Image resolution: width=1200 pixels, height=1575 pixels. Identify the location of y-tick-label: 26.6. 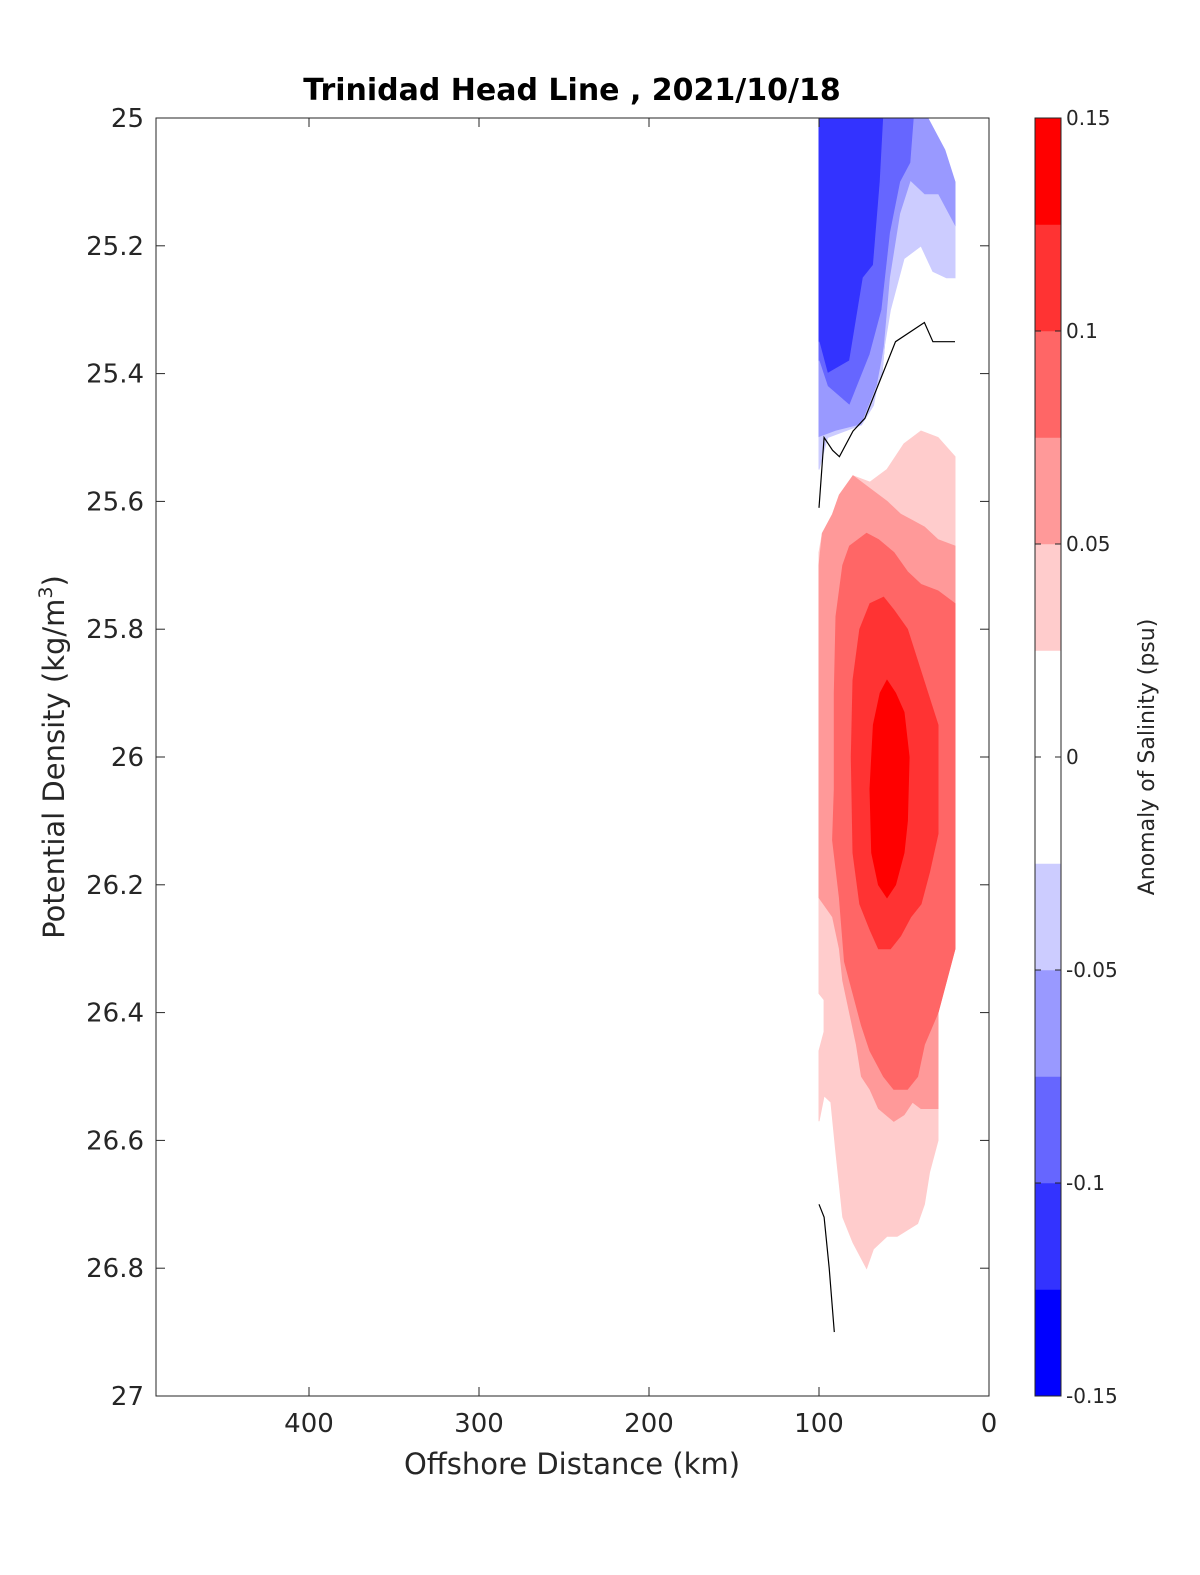
(115, 1141).